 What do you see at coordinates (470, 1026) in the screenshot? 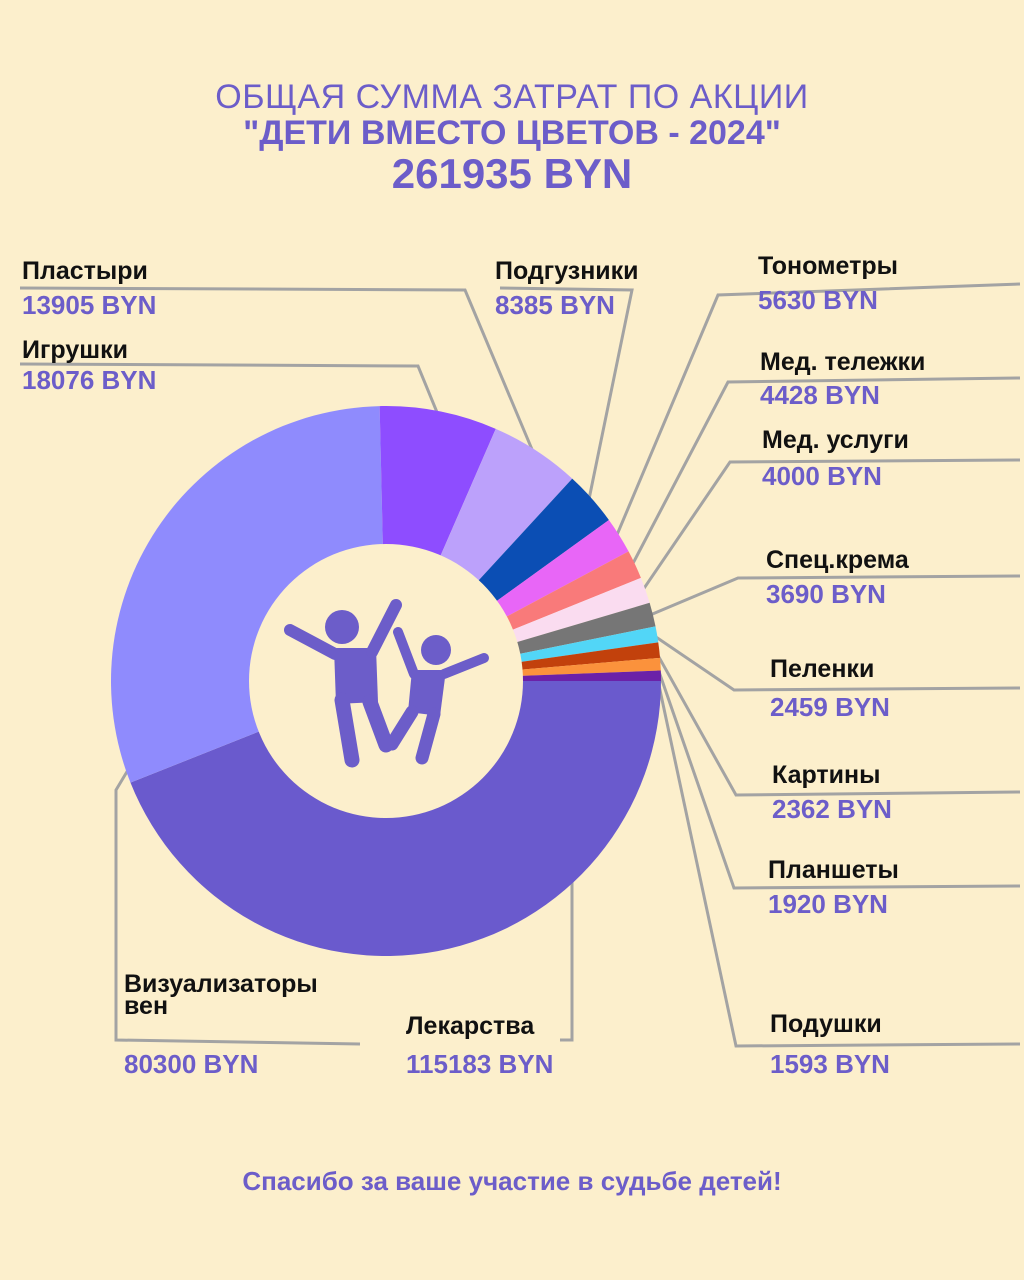
I see `label-name-lekarstva: Лекарства` at bounding box center [470, 1026].